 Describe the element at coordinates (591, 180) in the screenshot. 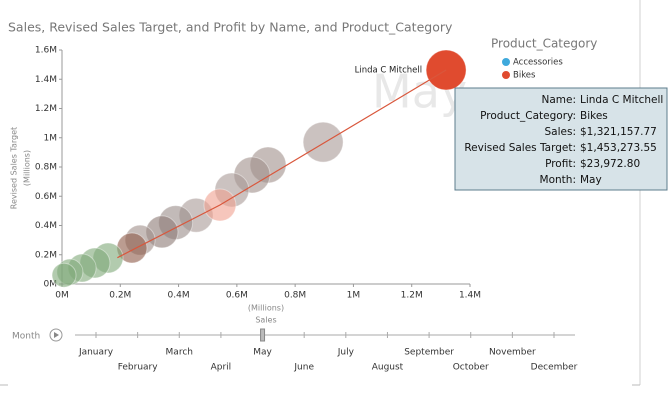

I see `tooltip-value: May` at that location.